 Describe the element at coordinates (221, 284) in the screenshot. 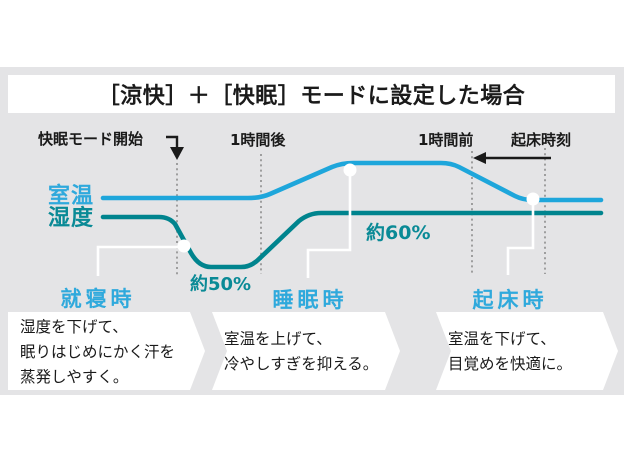

I see `humidity-low-value: 約50%` at that location.